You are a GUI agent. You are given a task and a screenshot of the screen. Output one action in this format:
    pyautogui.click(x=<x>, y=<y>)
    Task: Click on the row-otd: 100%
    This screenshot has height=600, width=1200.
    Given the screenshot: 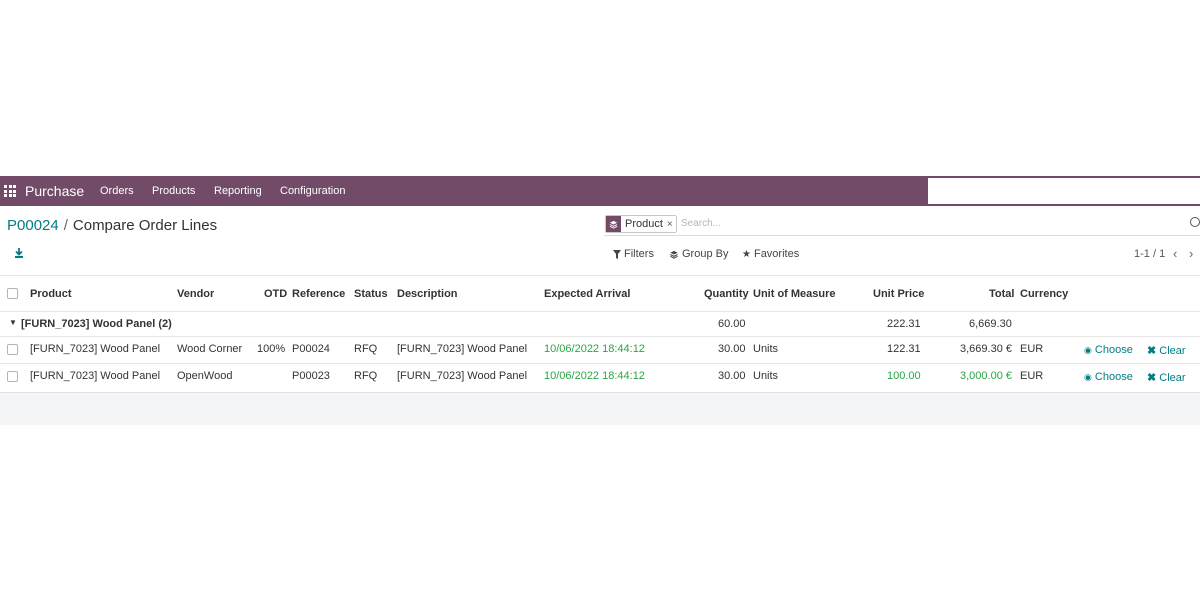 What is the action you would take?
    pyautogui.click(x=271, y=349)
    